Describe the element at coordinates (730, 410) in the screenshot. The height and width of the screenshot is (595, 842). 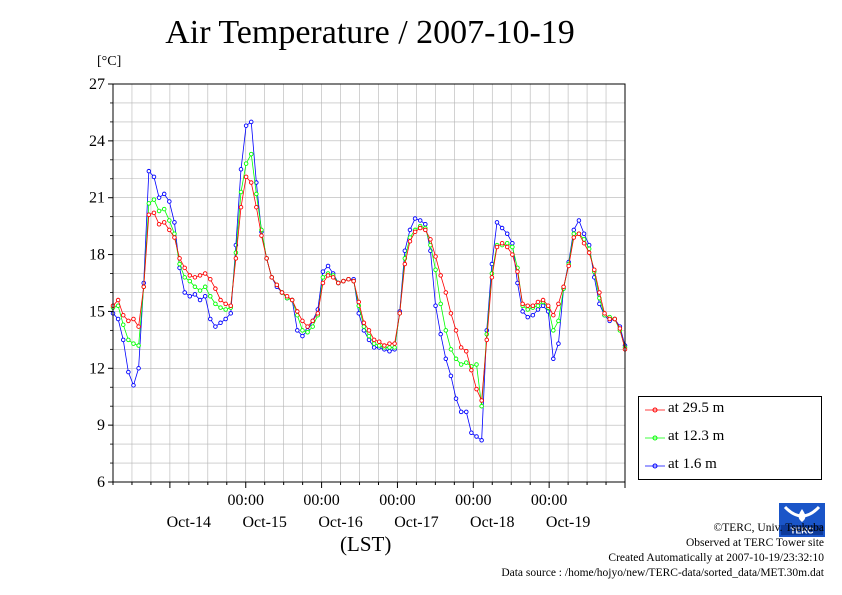
I see `legend-item-29-5m: at 29.5 m` at that location.